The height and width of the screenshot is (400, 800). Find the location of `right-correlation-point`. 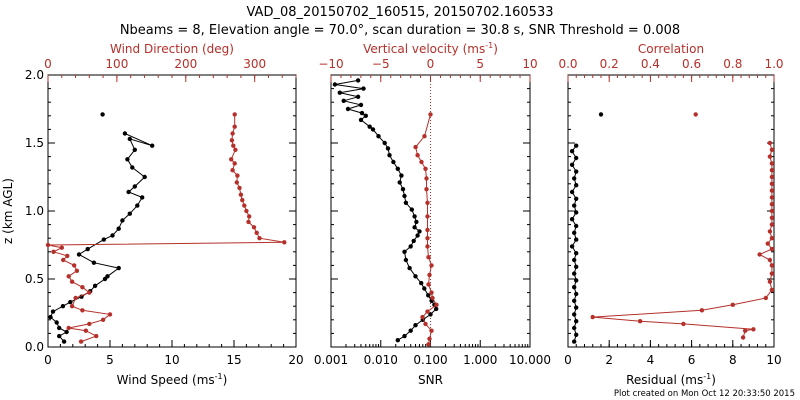

right-correlation-point is located at coordinates (695, 114).